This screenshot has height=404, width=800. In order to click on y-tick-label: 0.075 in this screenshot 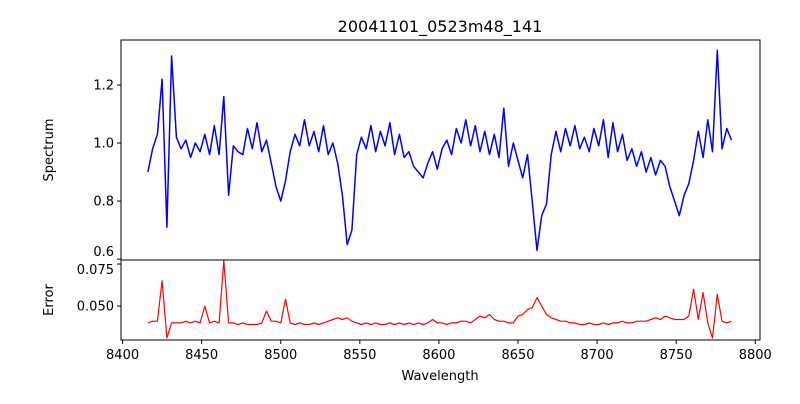, I will do `click(95, 270)`.